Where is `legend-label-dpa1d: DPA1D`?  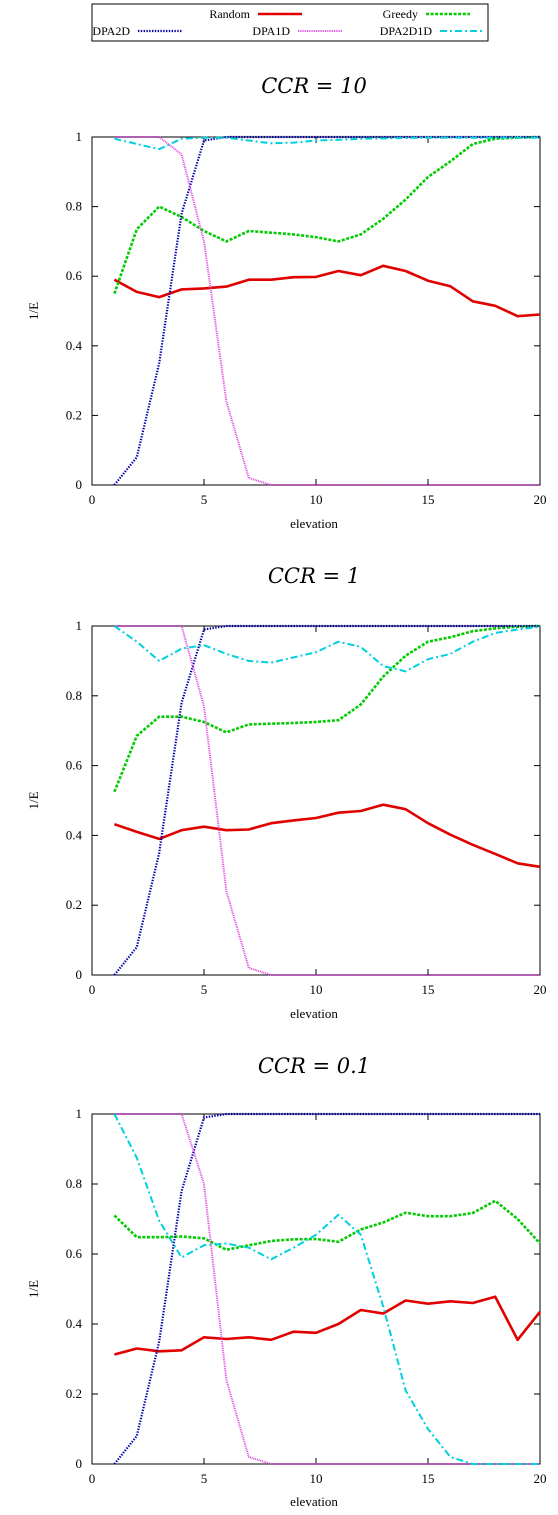
legend-label-dpa1d: DPA1D is located at coordinates (271, 31).